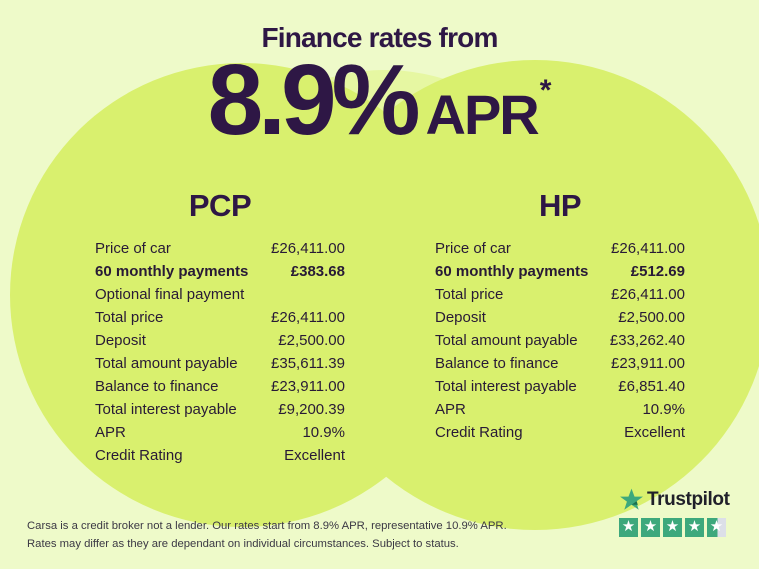 The width and height of the screenshot is (759, 569). I want to click on row-value: £9,200.39, so click(311, 409).